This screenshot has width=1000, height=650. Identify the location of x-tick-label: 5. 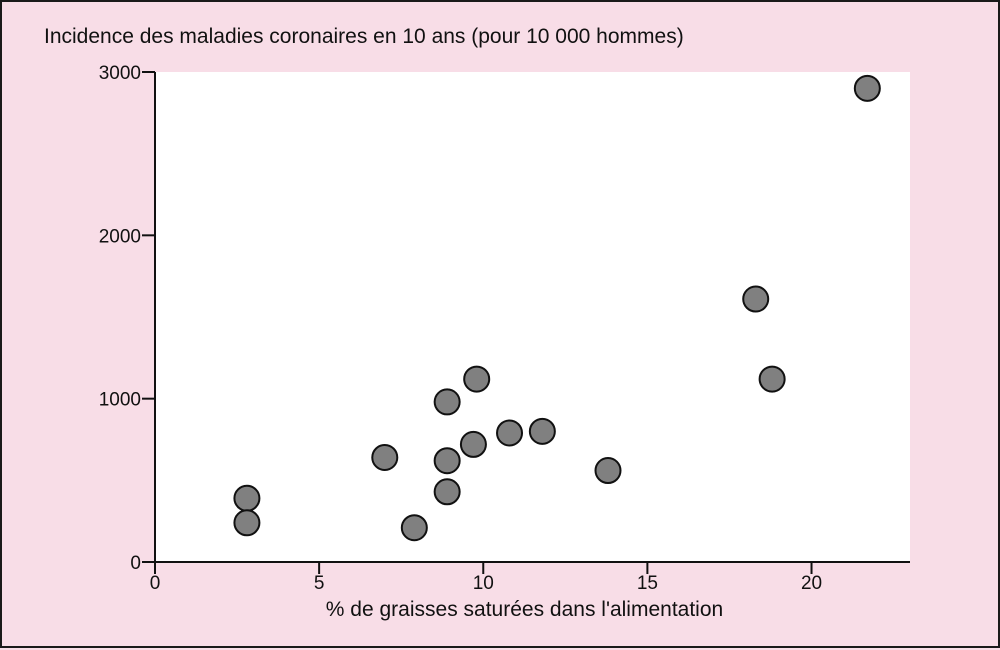
(319, 583).